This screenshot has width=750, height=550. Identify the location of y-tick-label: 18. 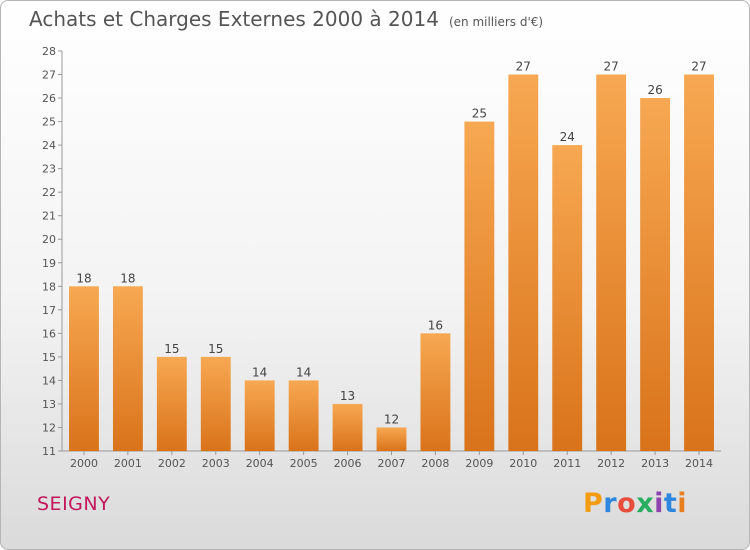
(49, 286).